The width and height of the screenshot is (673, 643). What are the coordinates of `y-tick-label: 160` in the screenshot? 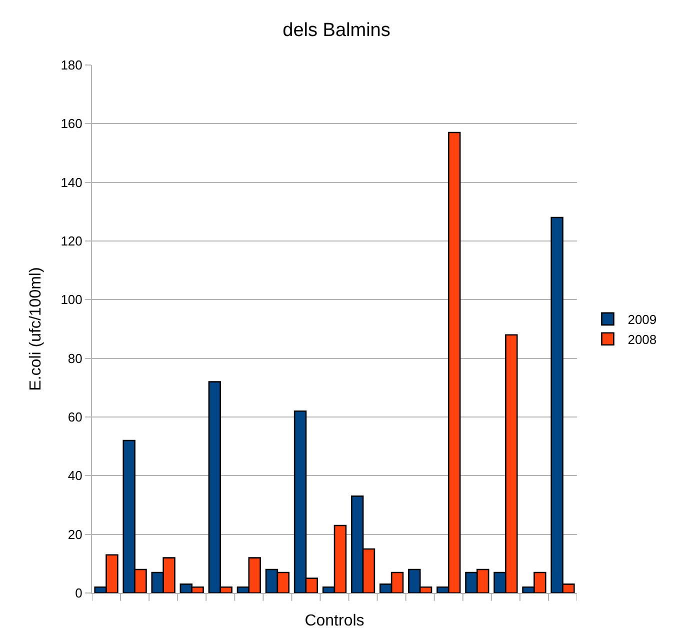 It's located at (71, 124).